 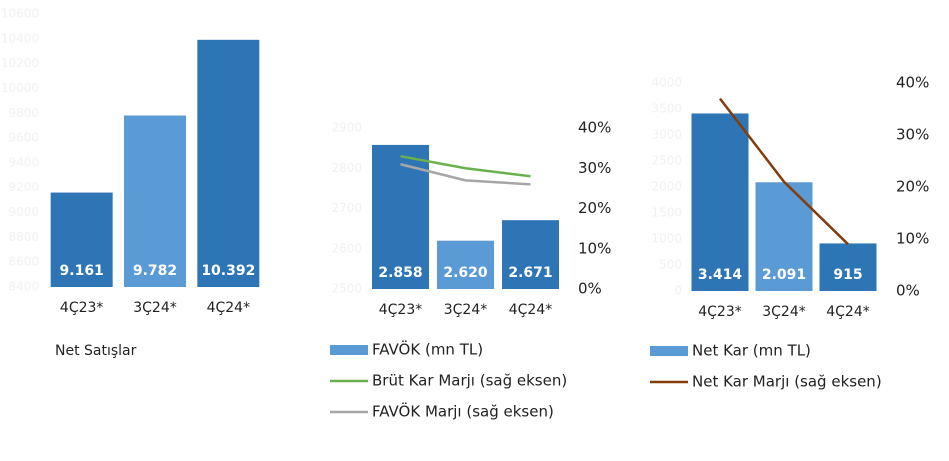 I want to click on y-tick-label: 2000, so click(x=666, y=187).